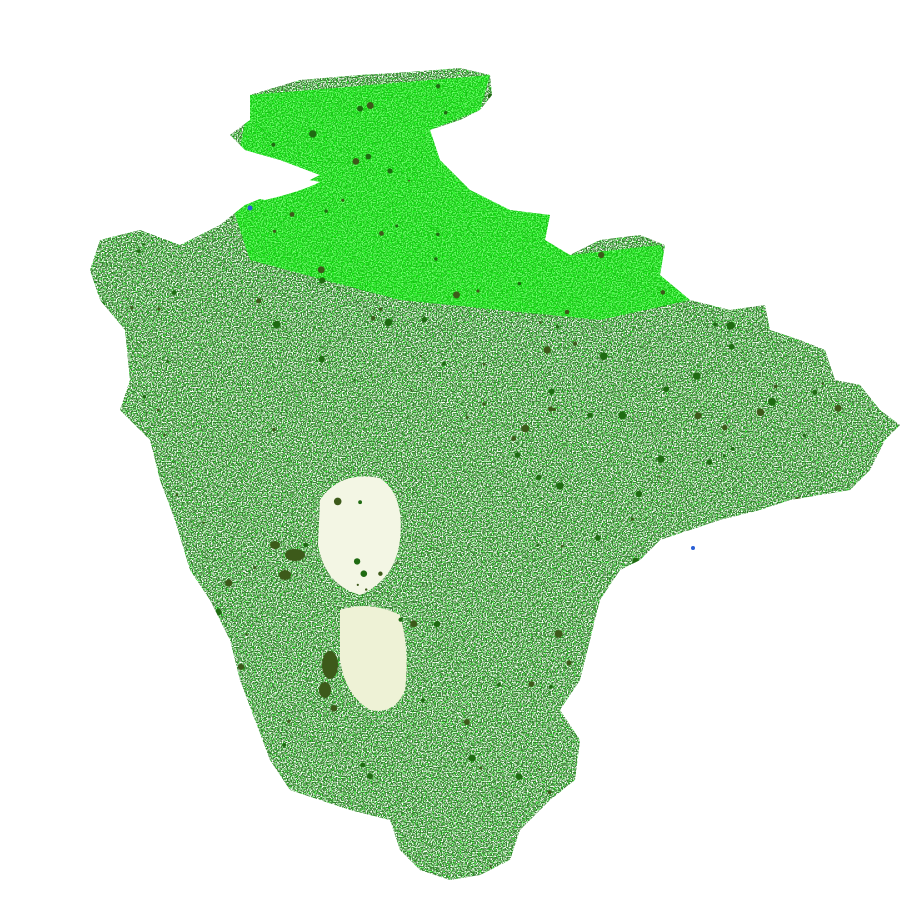  Describe the element at coordinates (359, 535) in the screenshot. I see `moorland-north` at that location.